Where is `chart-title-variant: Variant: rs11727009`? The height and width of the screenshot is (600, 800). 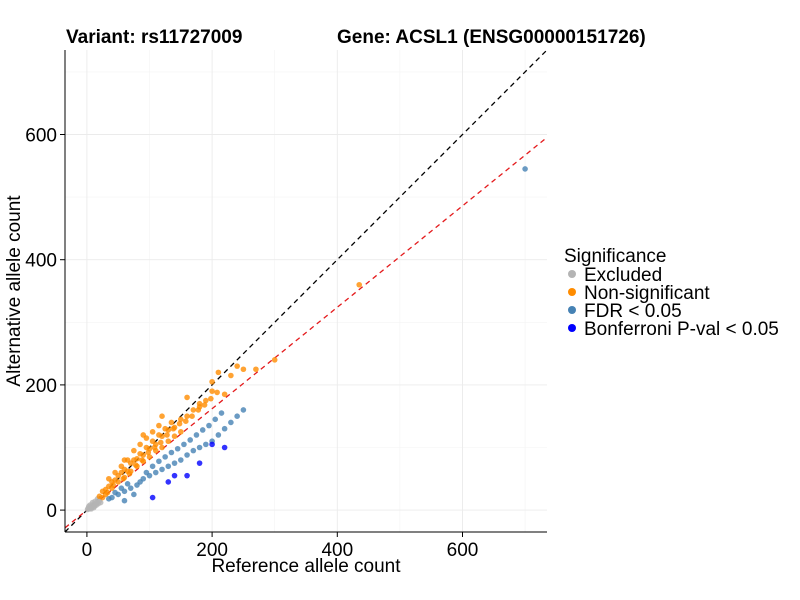 chart-title-variant: Variant: rs11727009 is located at coordinates (154, 37).